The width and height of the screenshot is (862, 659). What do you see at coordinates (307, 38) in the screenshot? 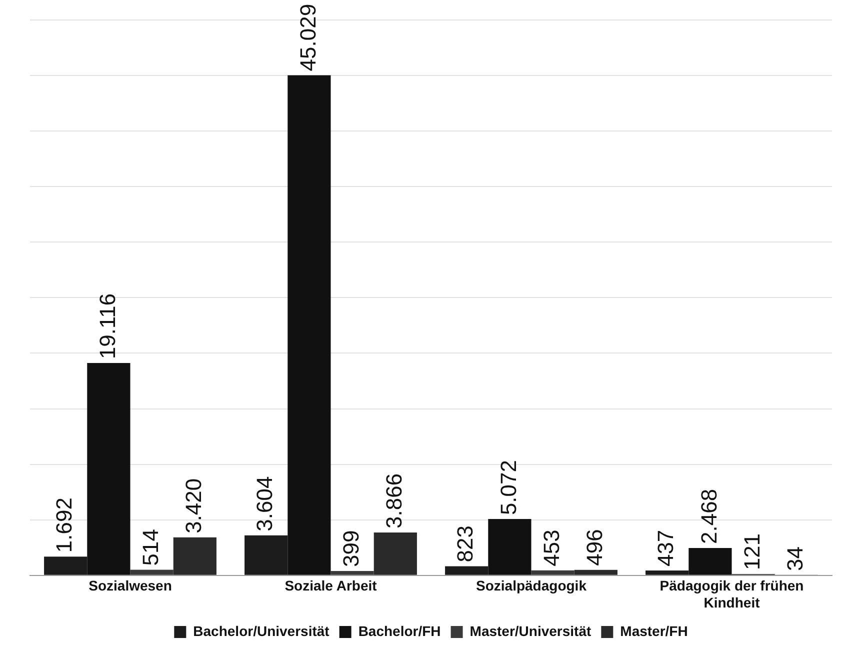
I see `data-label: 45.029` at bounding box center [307, 38].